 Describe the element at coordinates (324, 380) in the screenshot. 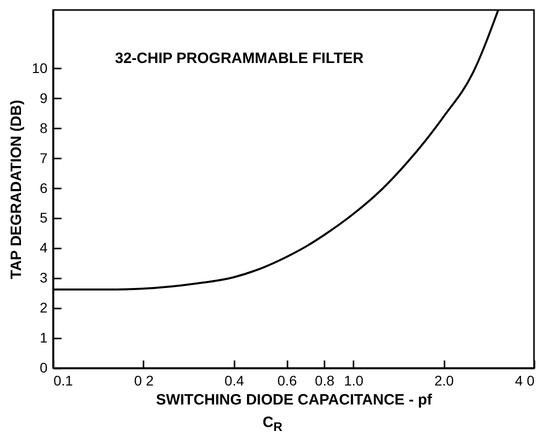

I see `x-tick-label: 0.8` at that location.